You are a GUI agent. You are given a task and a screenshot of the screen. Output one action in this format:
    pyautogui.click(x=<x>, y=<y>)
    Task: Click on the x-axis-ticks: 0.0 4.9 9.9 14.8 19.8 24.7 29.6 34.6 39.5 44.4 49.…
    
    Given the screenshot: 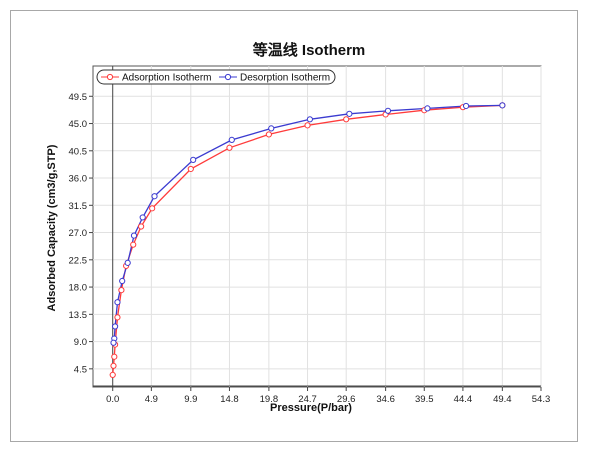 What is the action you would take?
    pyautogui.click(x=328, y=396)
    